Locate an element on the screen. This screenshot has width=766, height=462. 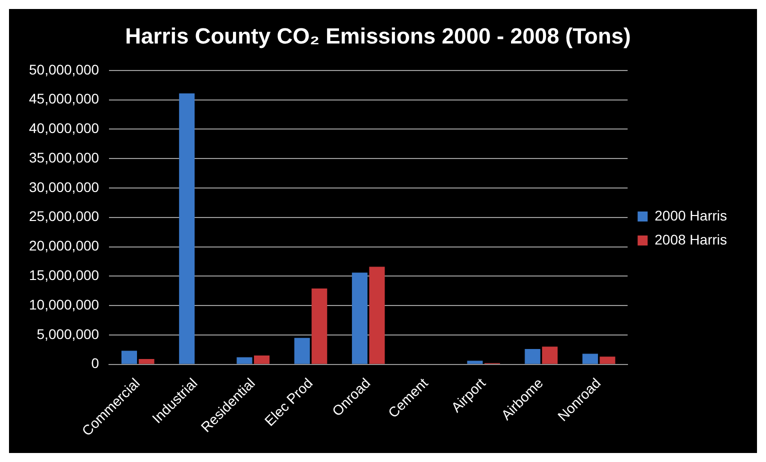
legend-label: 2000 Harris is located at coordinates (691, 215).